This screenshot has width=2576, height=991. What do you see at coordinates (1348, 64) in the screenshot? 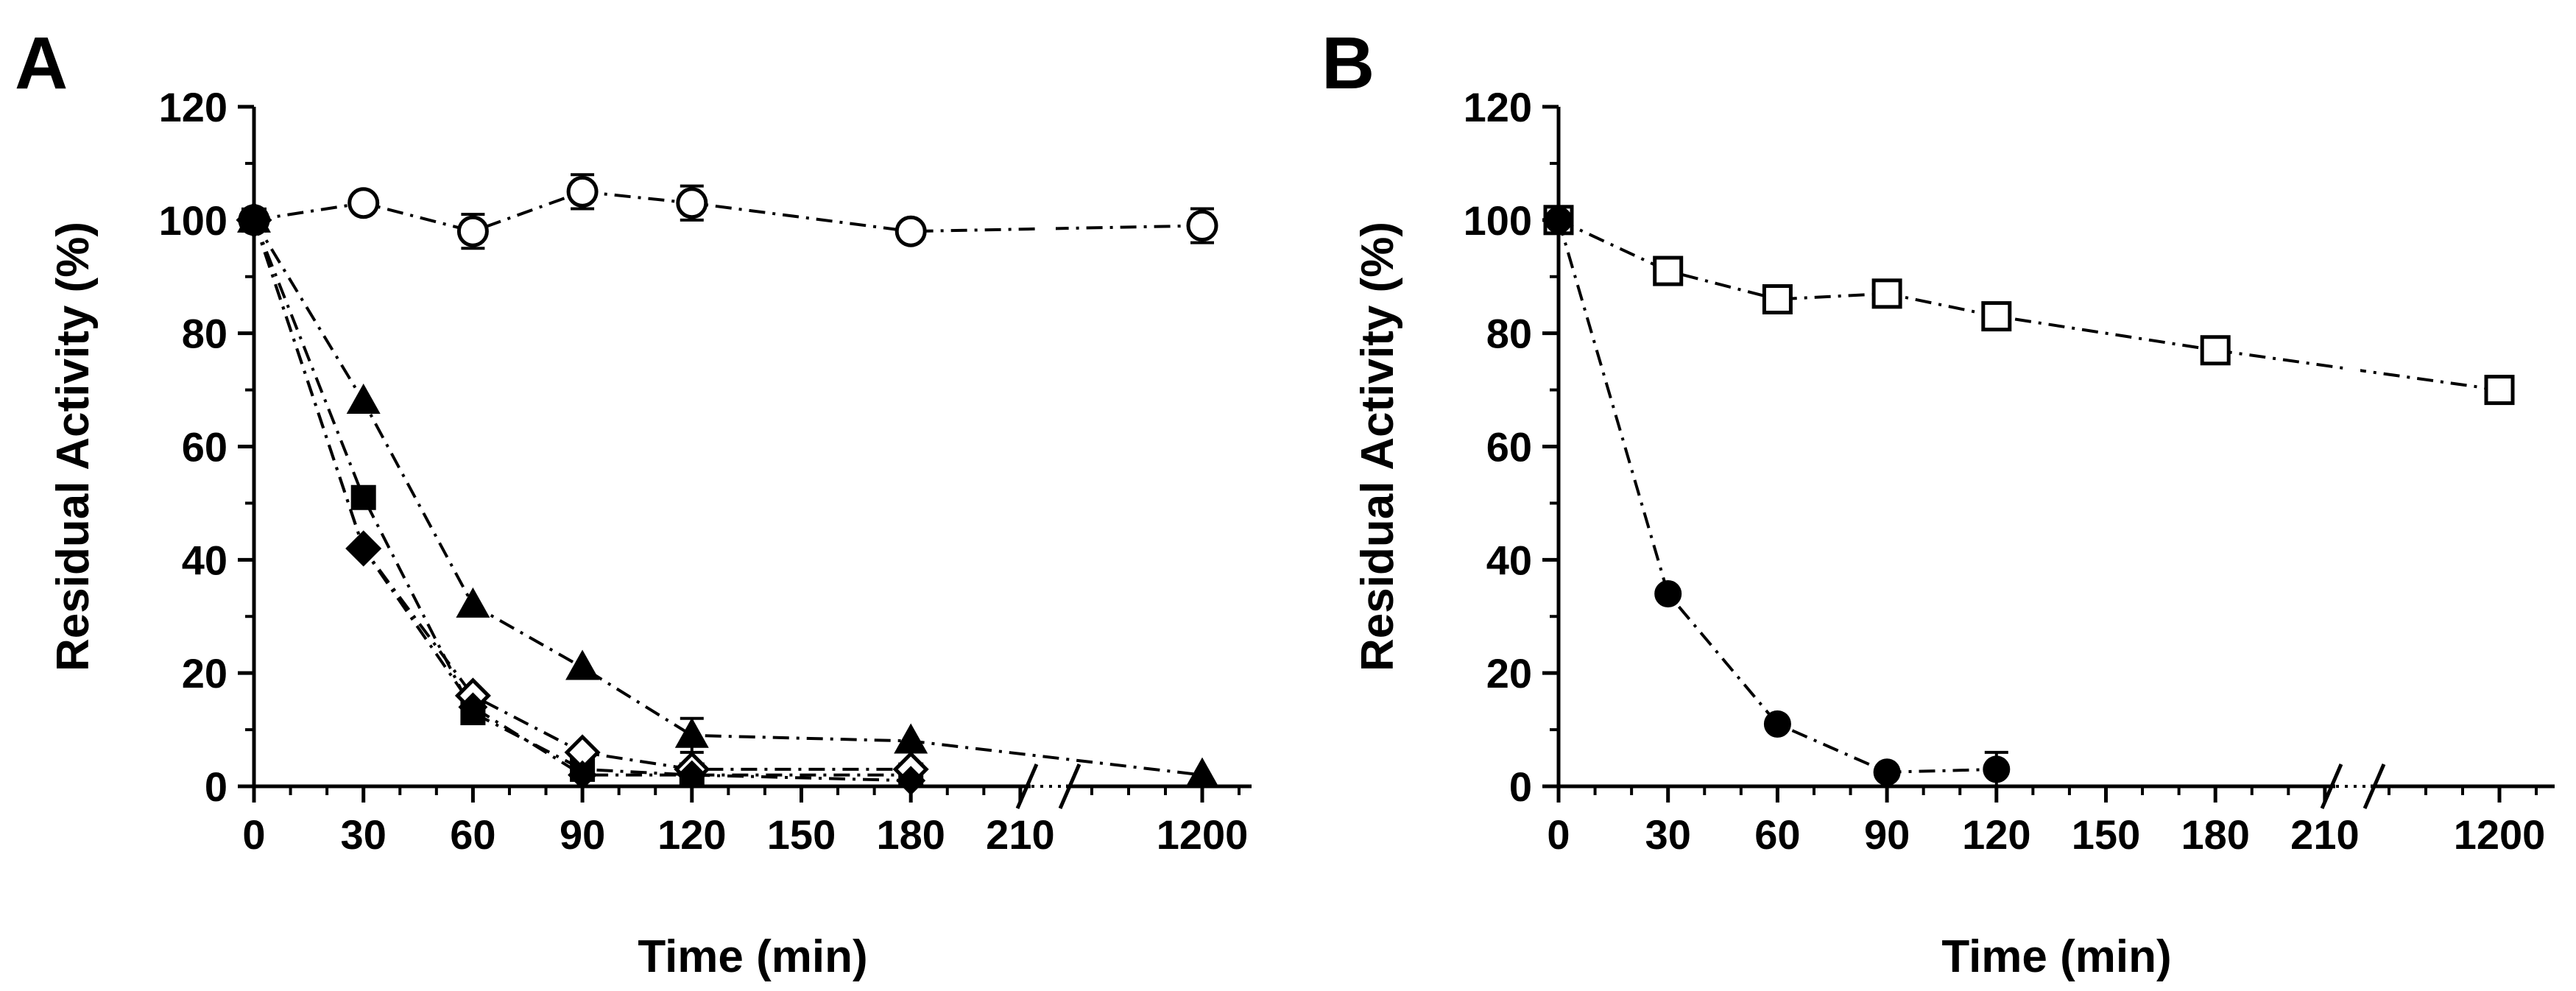
I see `panel-label: B` at bounding box center [1348, 64].